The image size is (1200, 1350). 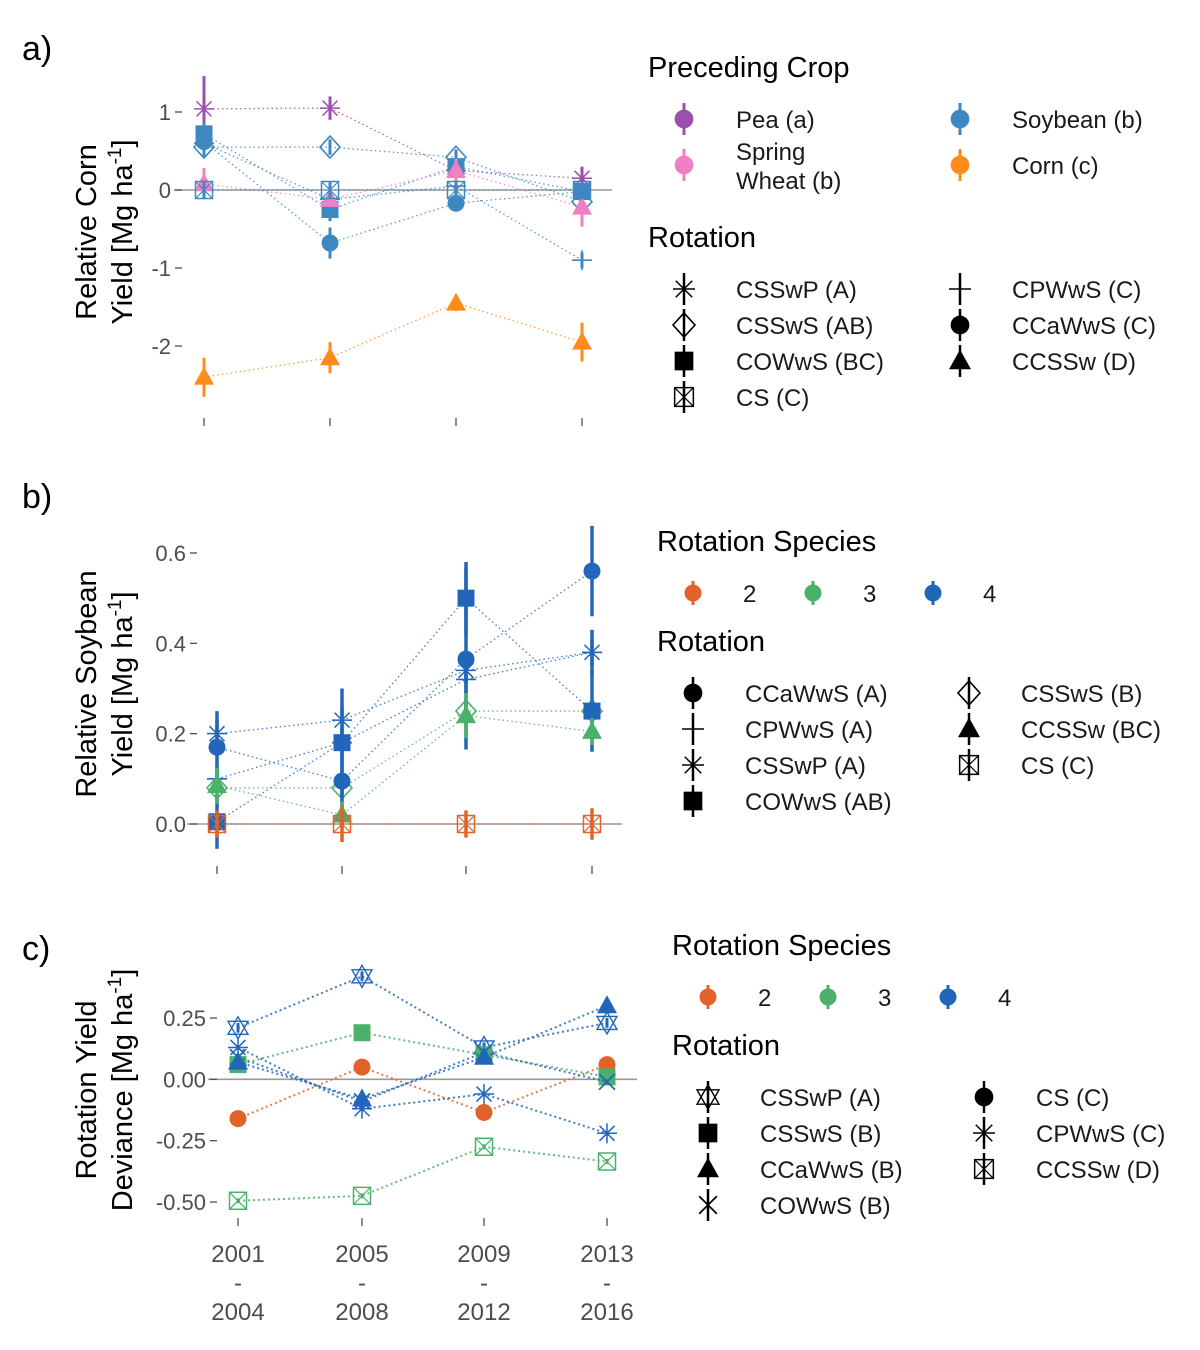 I want to click on legend-0: Rotation Species 2 3 4, so click(x=826, y=567).